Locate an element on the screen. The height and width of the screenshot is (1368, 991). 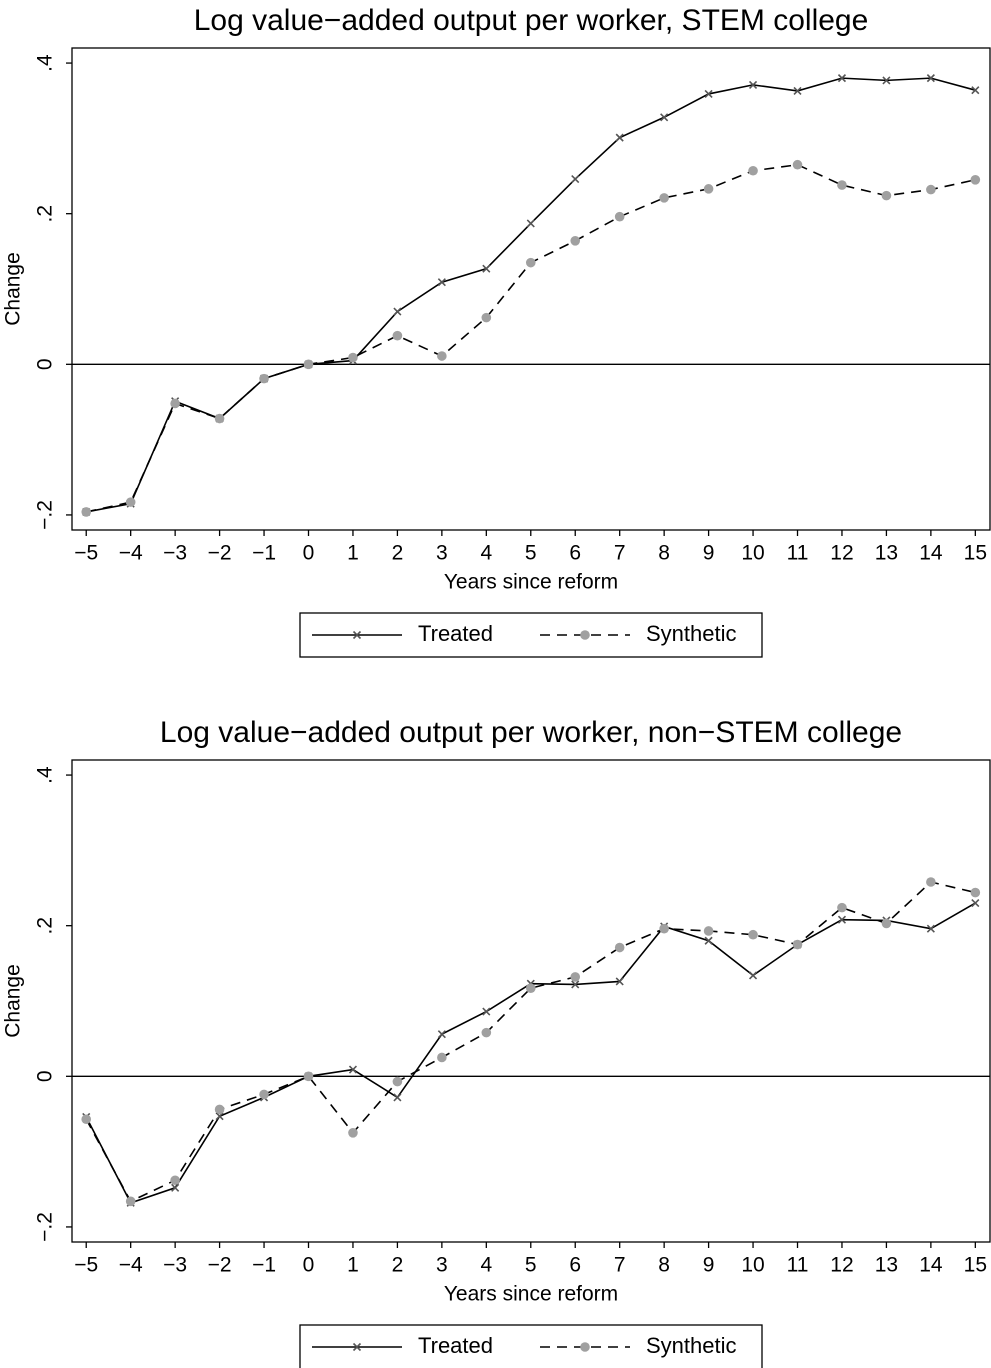
x-tick-label: −4 is located at coordinates (131, 1265).